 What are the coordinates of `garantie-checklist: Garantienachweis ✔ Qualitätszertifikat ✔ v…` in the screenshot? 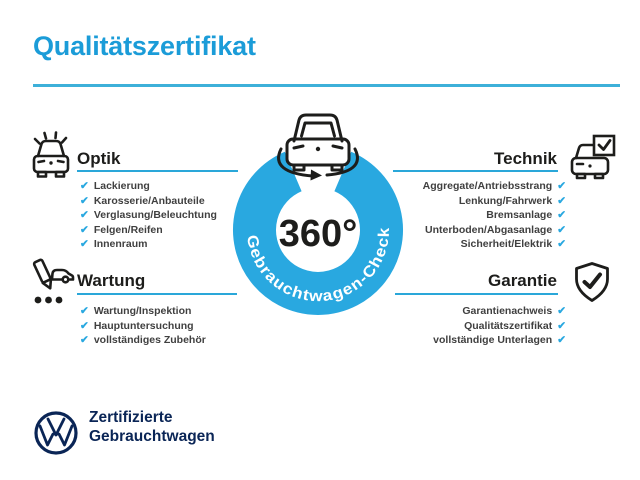 It's located at (466, 327).